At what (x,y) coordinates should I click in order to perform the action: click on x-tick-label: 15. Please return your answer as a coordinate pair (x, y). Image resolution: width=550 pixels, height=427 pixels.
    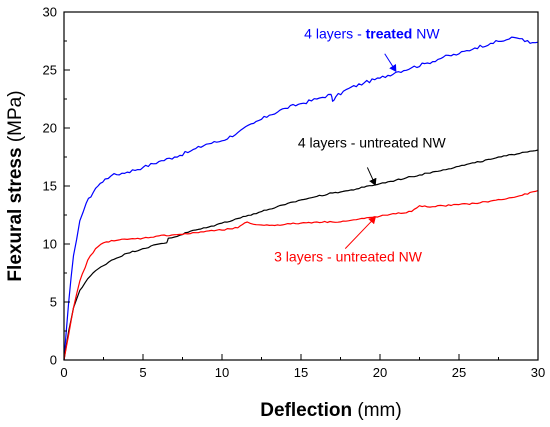
    Looking at the image, I should click on (301, 372).